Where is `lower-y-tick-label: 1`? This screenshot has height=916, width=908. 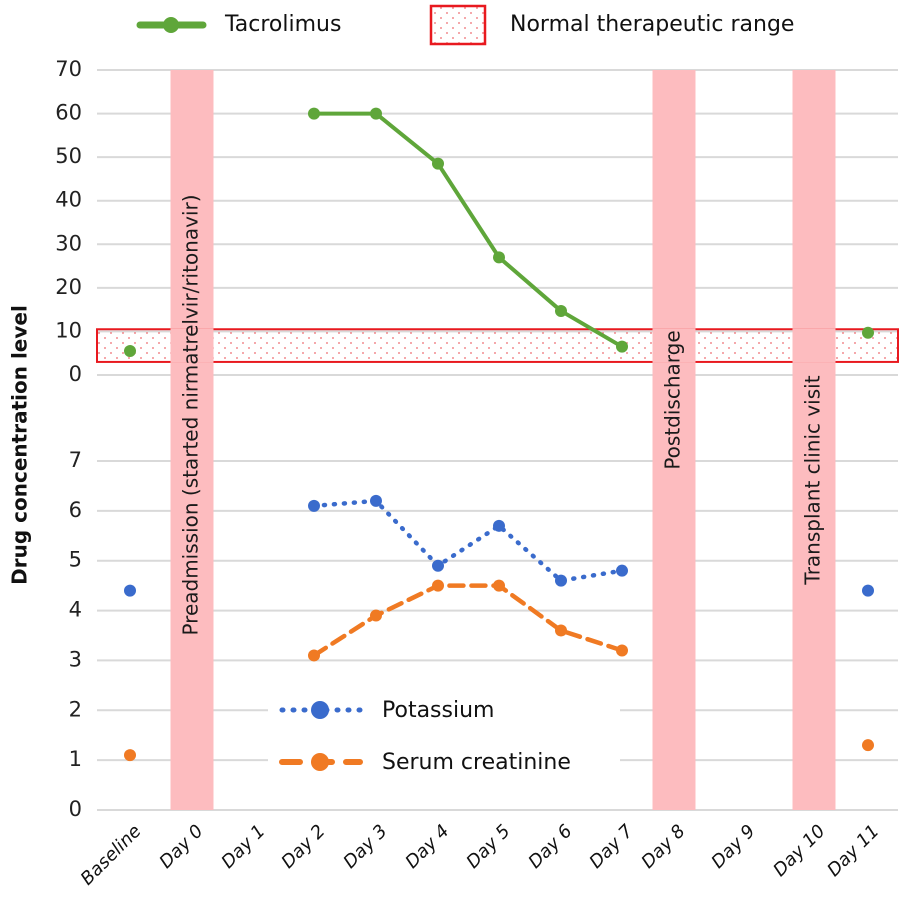
lower-y-tick-label: 1 is located at coordinates (75, 759).